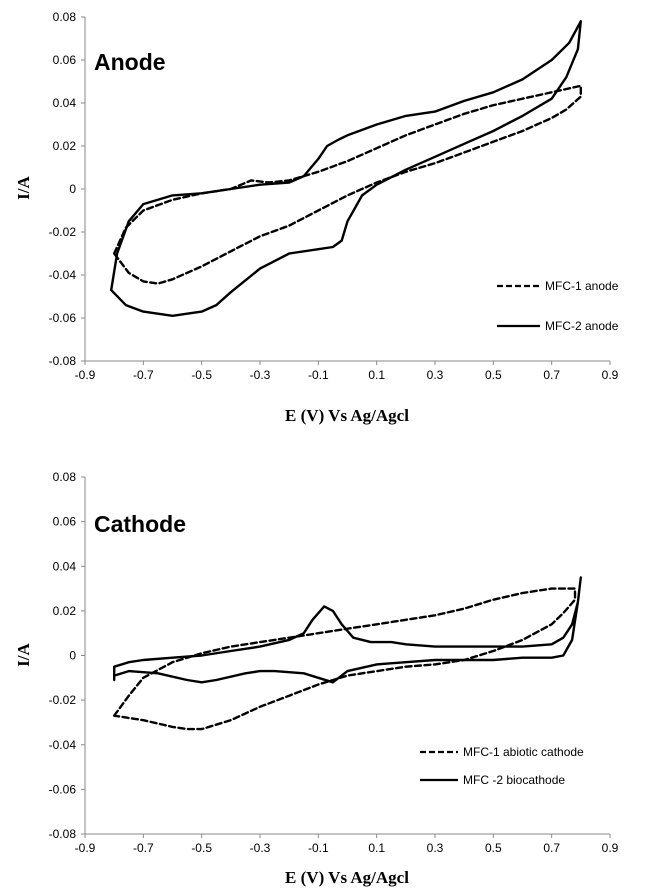 This screenshot has height=889, width=650. What do you see at coordinates (65, 103) in the screenshot?
I see `anode-y-tick-label: 0.04` at bounding box center [65, 103].